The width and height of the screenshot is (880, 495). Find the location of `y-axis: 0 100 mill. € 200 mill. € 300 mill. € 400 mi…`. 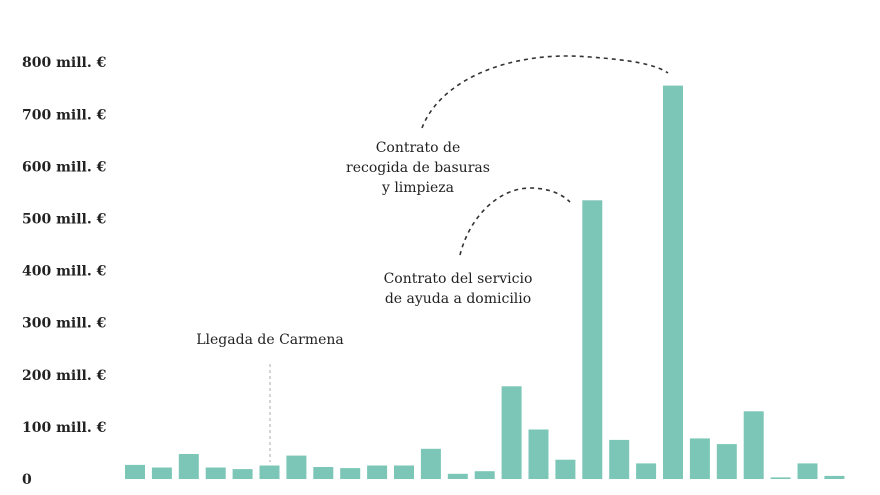

y-axis: 0 100 mill. € 200 mill. € 300 mill. € 400 mi… is located at coordinates (64, 271).